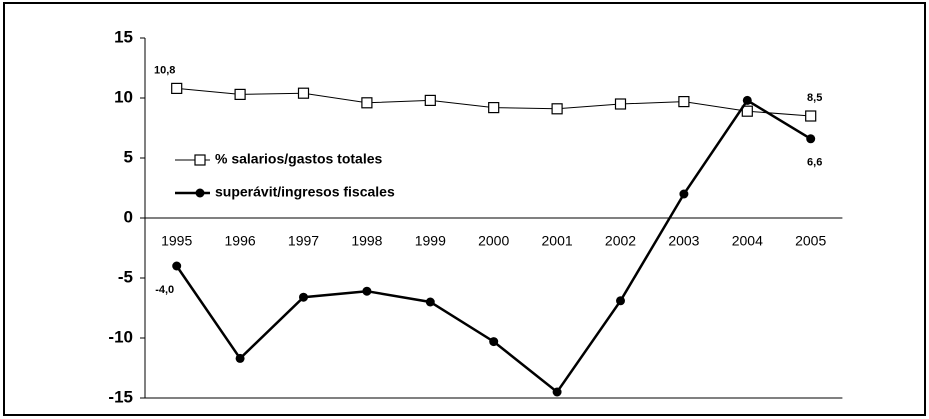  I want to click on x-tick-label: 1998, so click(366, 241).